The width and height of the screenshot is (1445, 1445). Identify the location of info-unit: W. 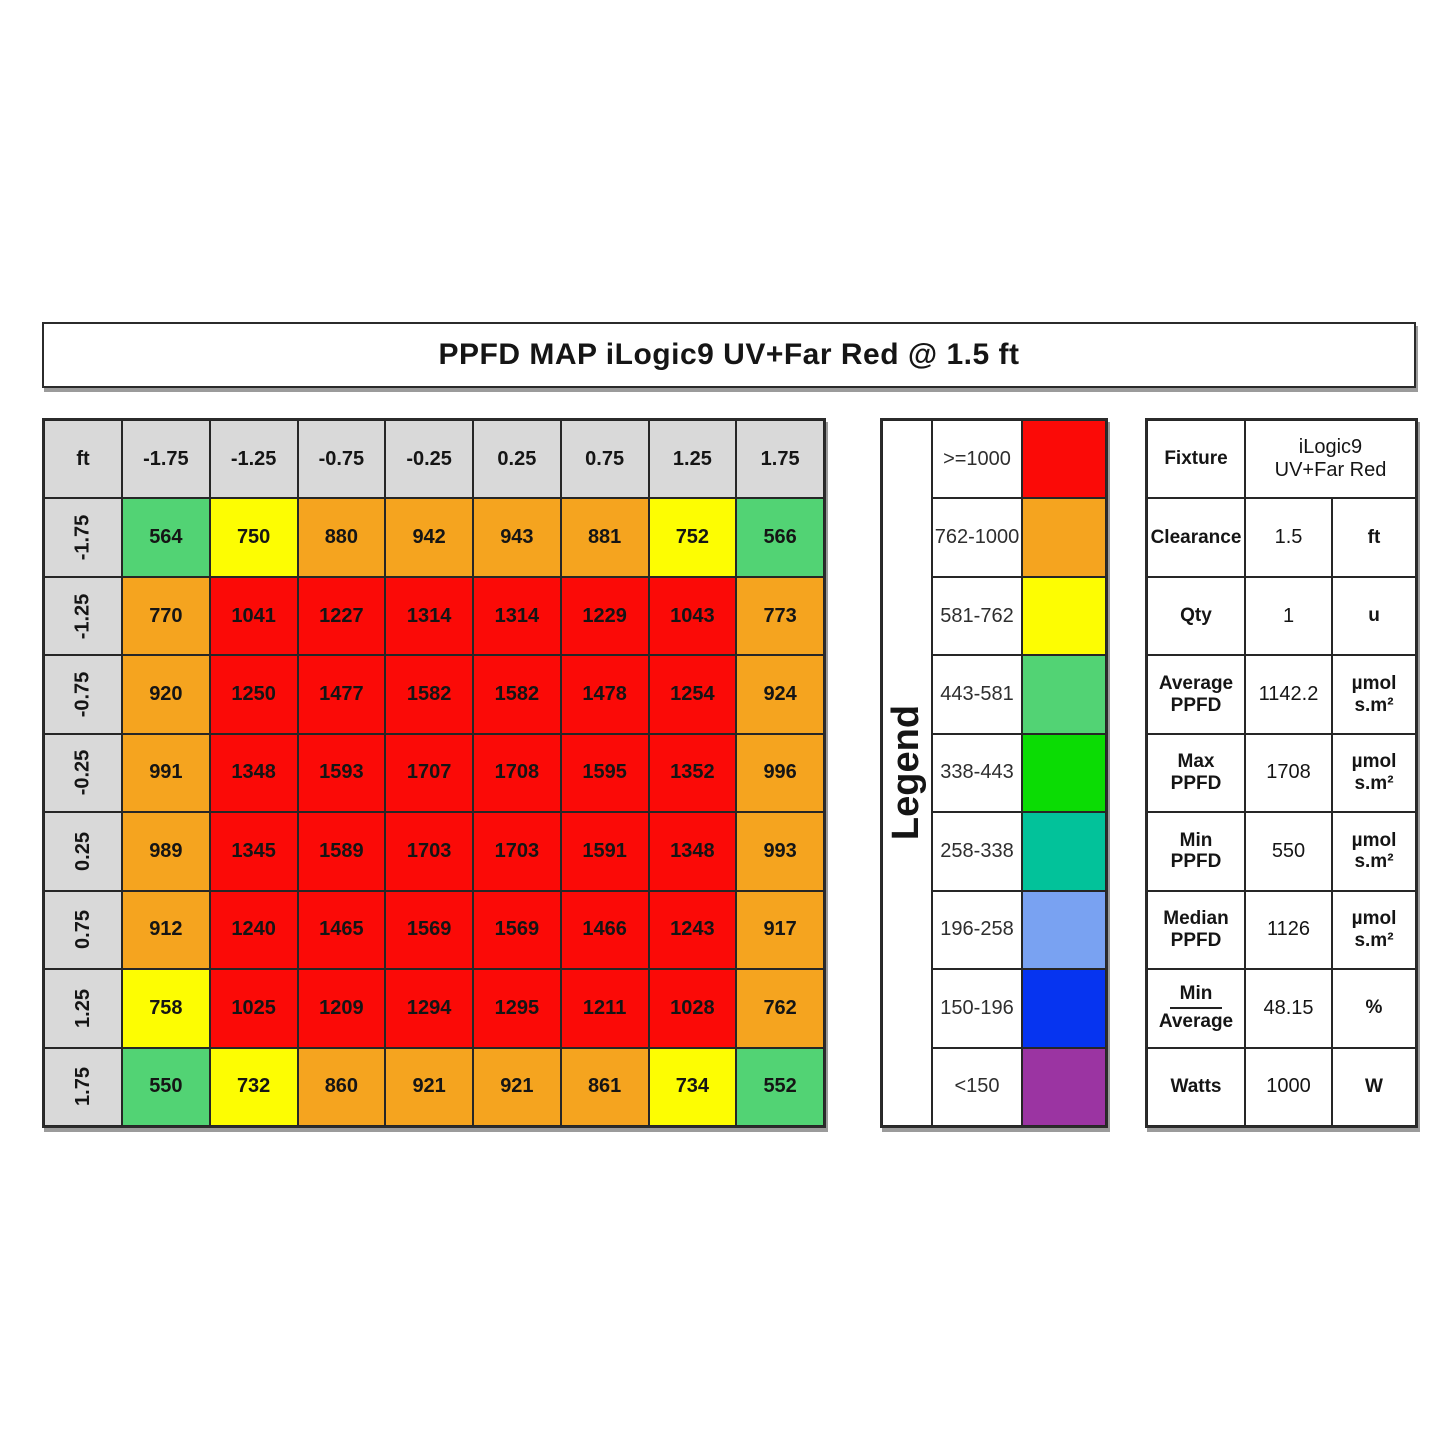
(1374, 1086).